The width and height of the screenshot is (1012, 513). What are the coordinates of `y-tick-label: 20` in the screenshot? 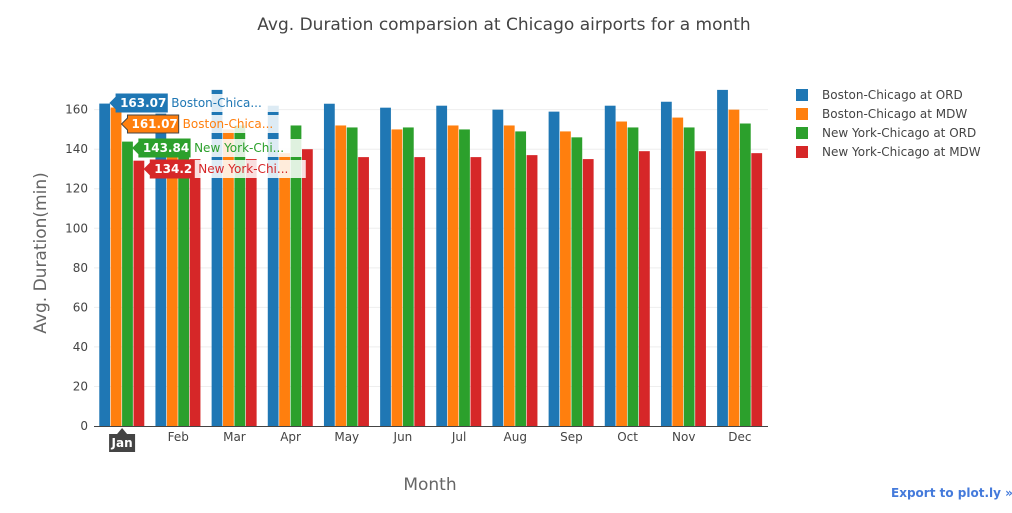 It's located at (80, 386).